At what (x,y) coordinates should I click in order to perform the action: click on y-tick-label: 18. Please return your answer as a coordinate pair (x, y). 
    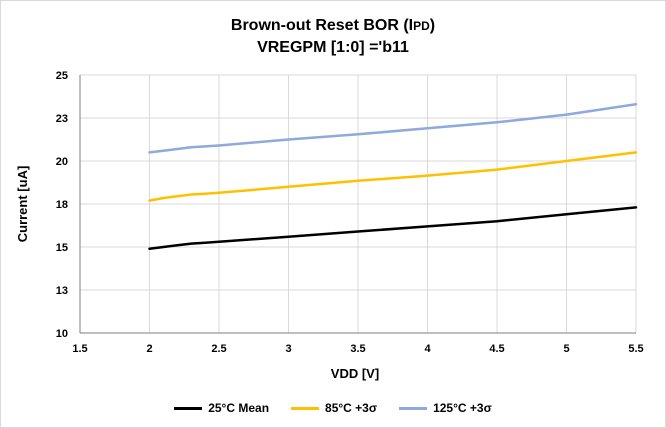
    Looking at the image, I should click on (62, 205).